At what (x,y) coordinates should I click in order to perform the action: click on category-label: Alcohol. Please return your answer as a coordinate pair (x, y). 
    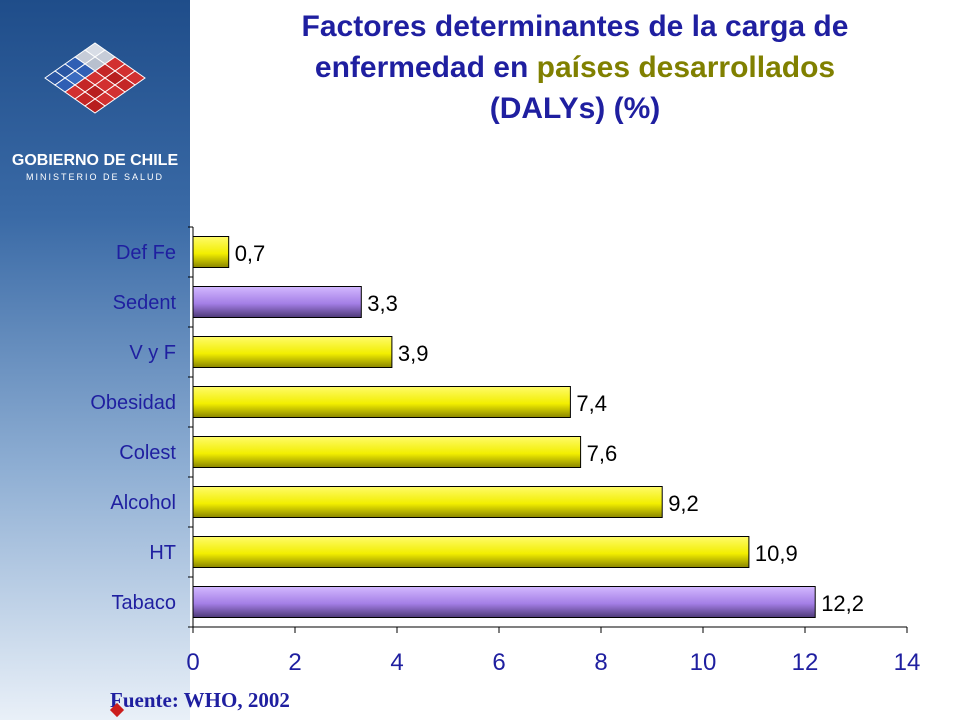
    Looking at the image, I should click on (143, 503).